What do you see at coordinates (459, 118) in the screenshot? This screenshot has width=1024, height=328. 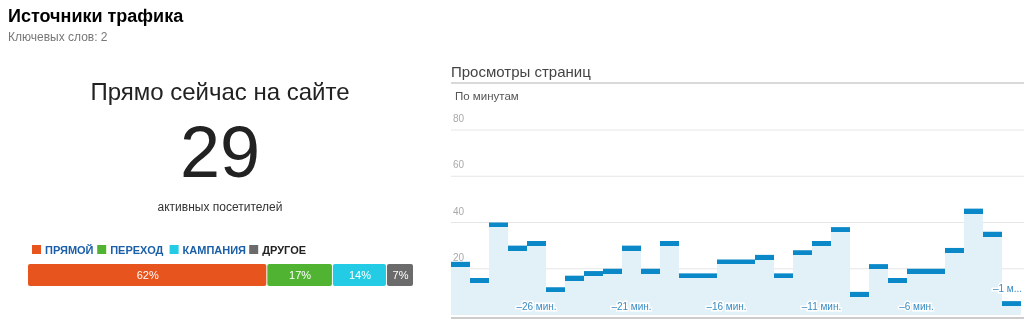 I see `y-tick-label: 80` at bounding box center [459, 118].